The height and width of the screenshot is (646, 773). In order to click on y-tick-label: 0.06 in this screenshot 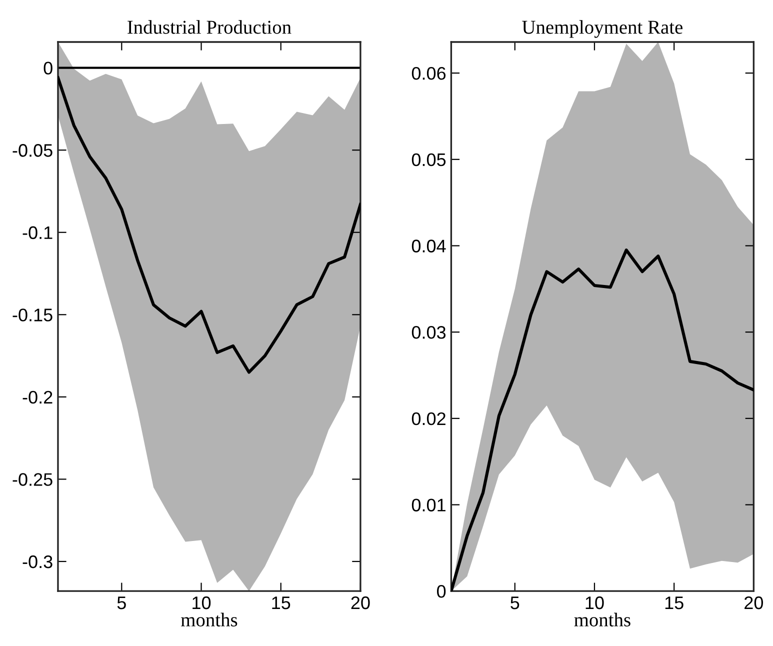, I will do `click(429, 73)`.